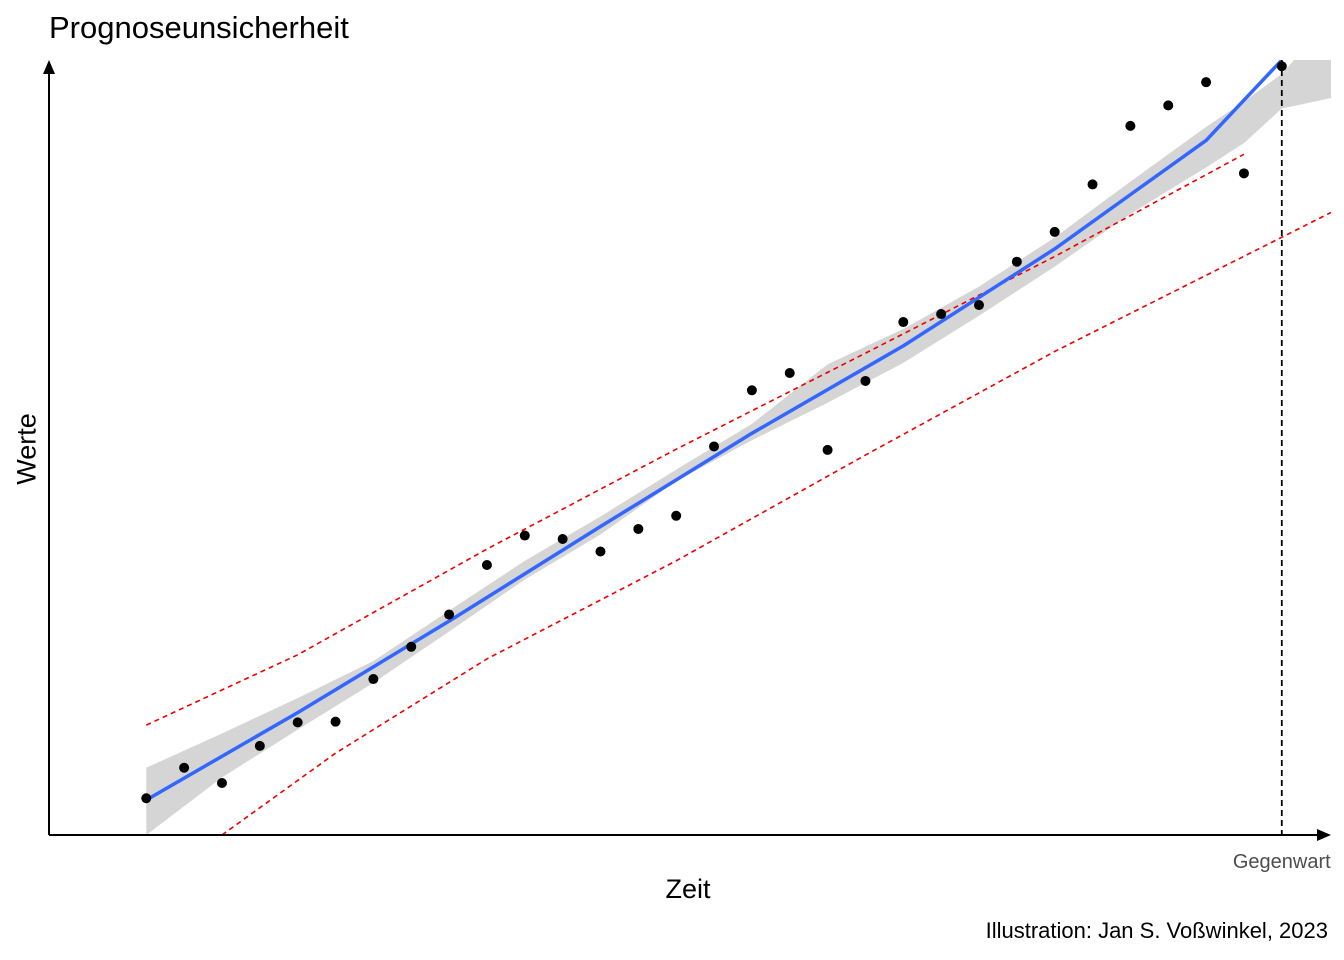 The height and width of the screenshot is (960, 1344). What do you see at coordinates (199, 27) in the screenshot?
I see `chart-title: Prognoseunsicherheit` at bounding box center [199, 27].